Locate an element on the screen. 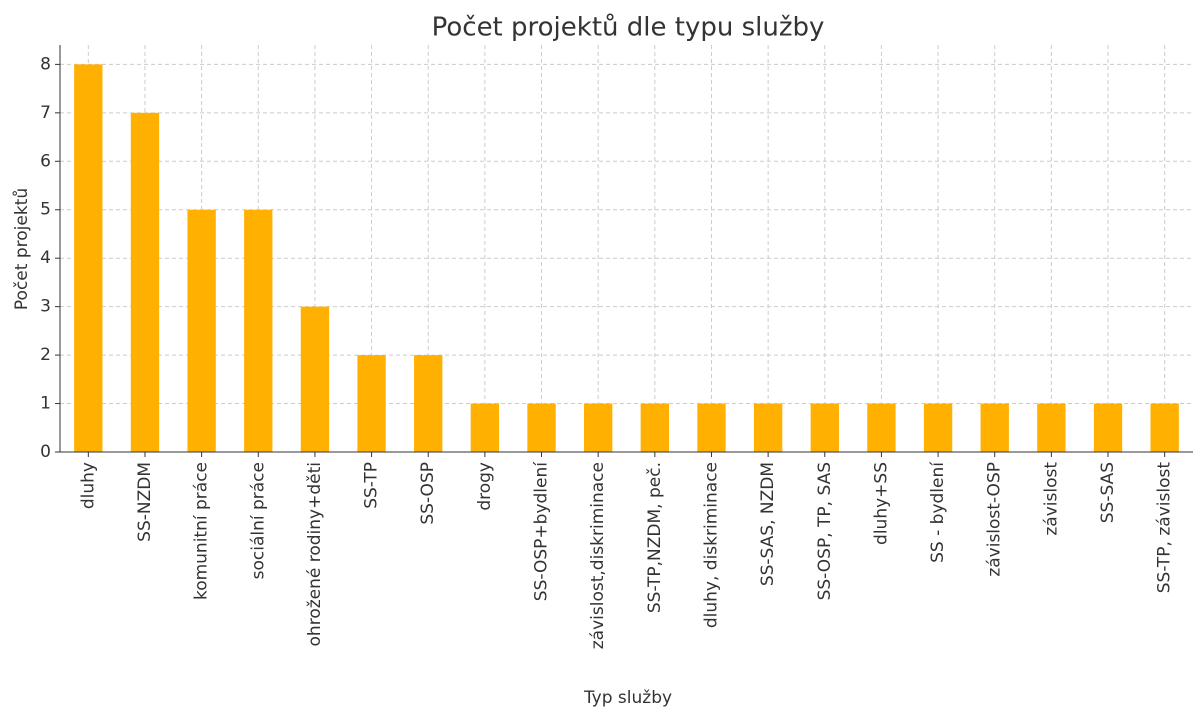 This screenshot has width=1194, height=711. y-axis-label: Počet projektů is located at coordinates (22, 249).